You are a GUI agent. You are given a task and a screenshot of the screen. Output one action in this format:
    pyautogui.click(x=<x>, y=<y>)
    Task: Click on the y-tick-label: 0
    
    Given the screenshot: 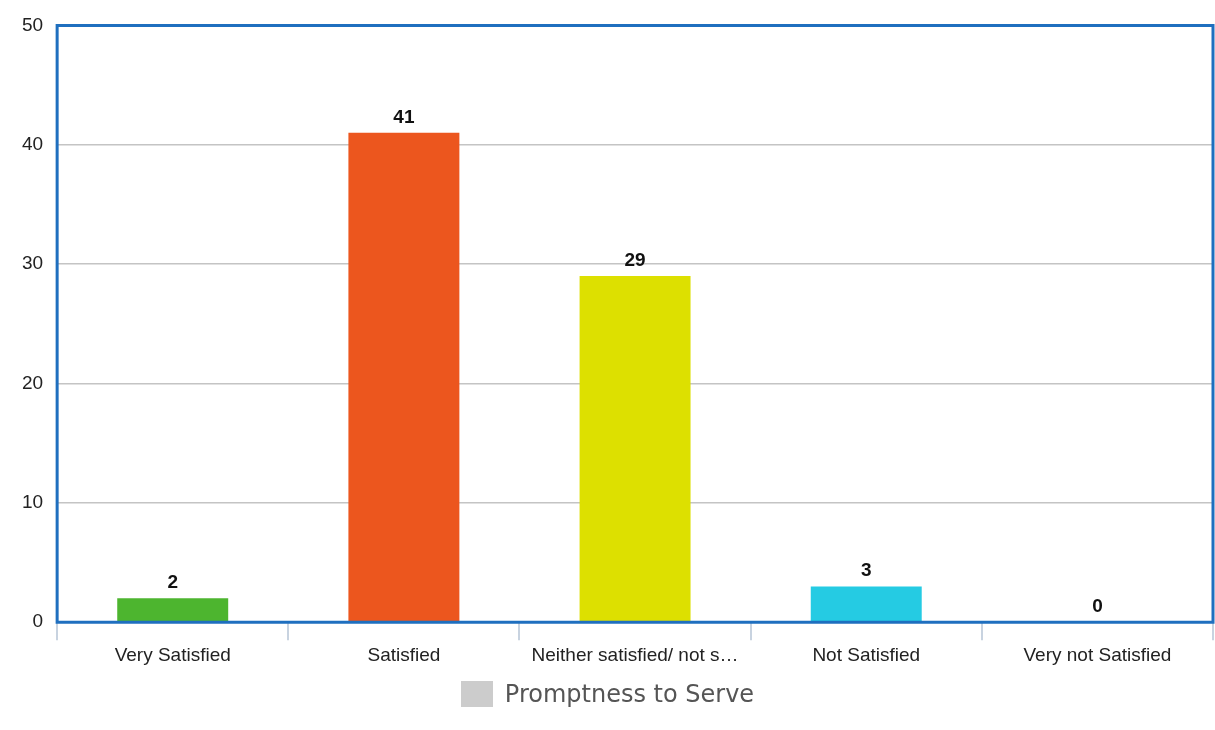 What is the action you would take?
    pyautogui.click(x=38, y=621)
    